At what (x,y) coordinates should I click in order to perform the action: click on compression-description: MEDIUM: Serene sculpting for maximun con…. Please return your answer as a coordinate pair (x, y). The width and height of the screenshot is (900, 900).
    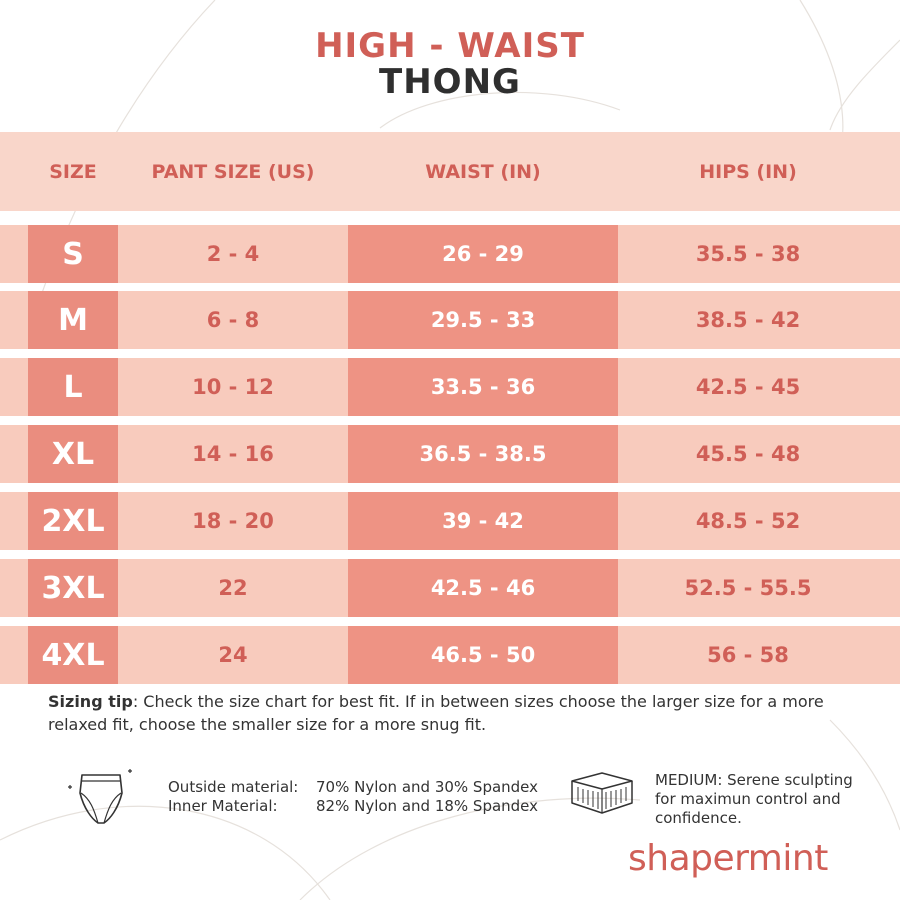
    Looking at the image, I should click on (754, 799).